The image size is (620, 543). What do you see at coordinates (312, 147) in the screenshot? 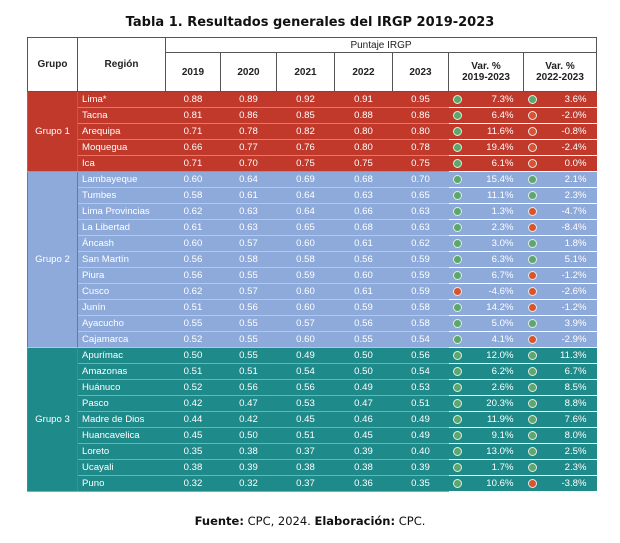
I see `table-row: Moquegua 0.66 0.77 0.76 0.80 0.78 19.4% -2.4%` at bounding box center [312, 147].